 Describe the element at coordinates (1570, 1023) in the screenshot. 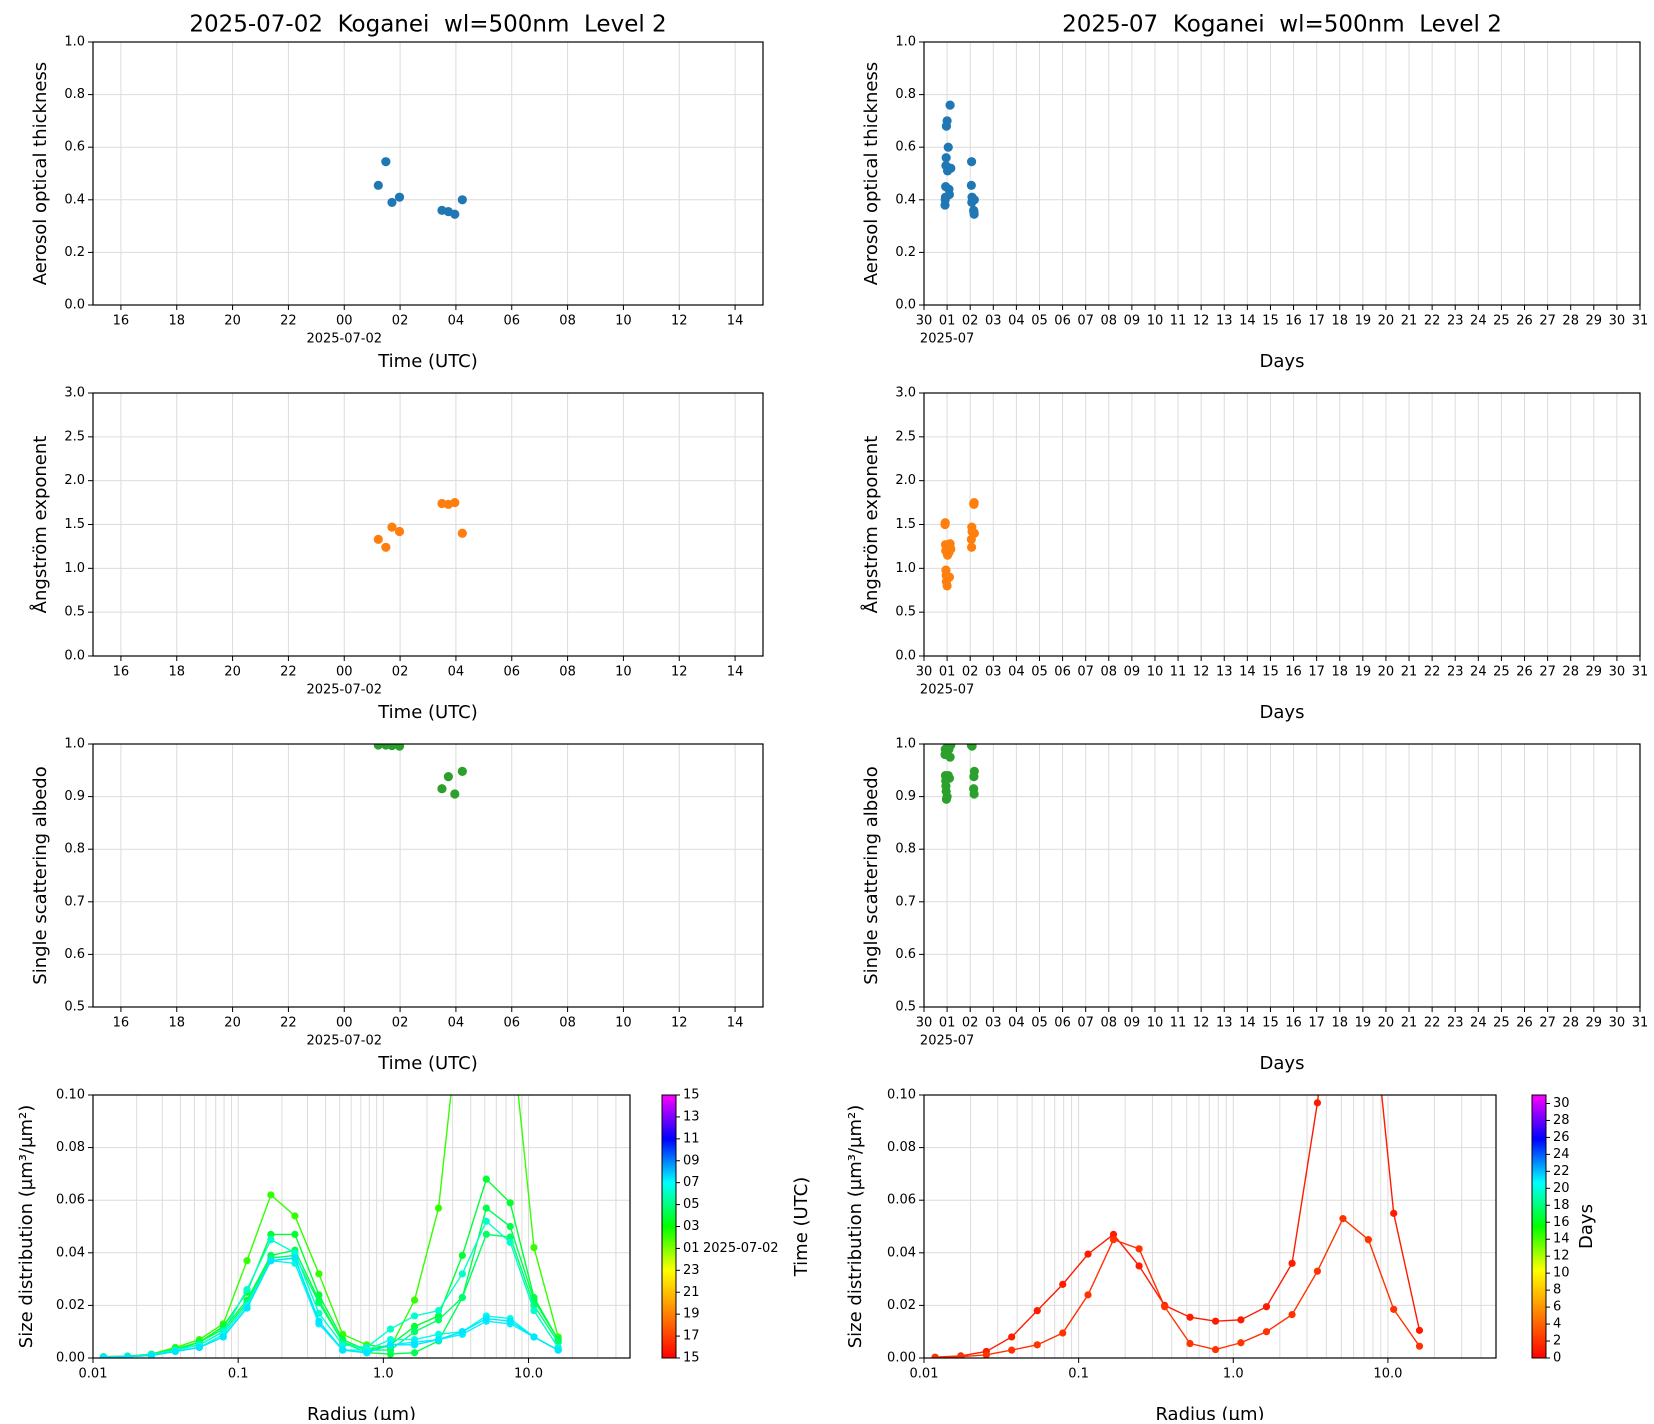

I see `x-tick-label: 28` at that location.